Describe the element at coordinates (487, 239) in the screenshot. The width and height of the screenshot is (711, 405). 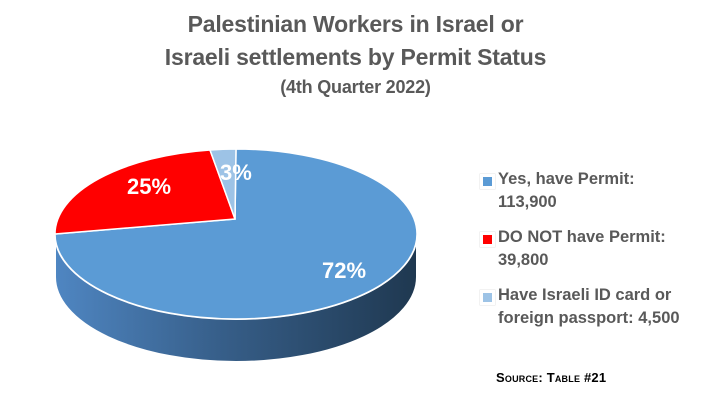
I see `legend-marker-red-square-icon` at that location.